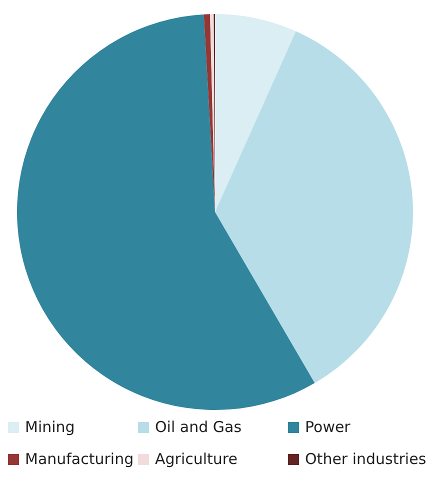  What do you see at coordinates (196, 459) in the screenshot?
I see `legend-label: Agriculture` at bounding box center [196, 459].